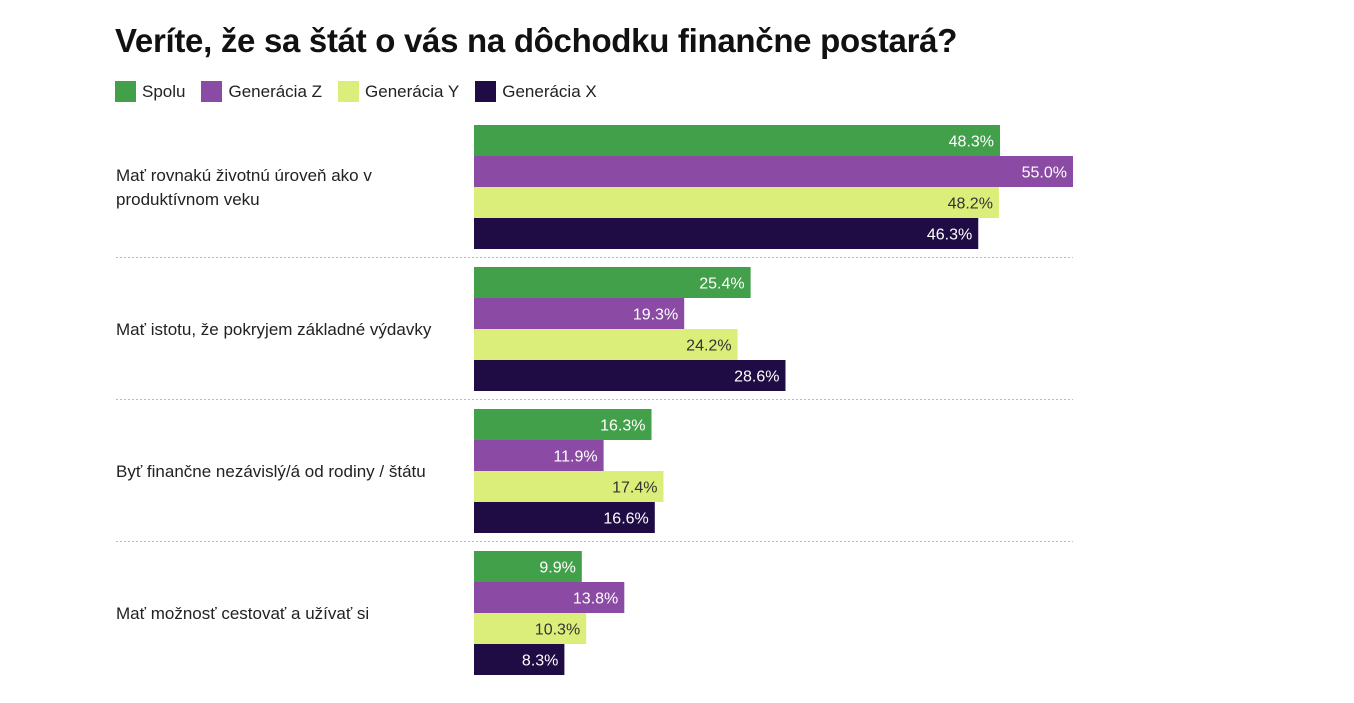 Image resolution: width=1354 pixels, height=703 pixels. I want to click on data-label: 9.9%, so click(557, 568).